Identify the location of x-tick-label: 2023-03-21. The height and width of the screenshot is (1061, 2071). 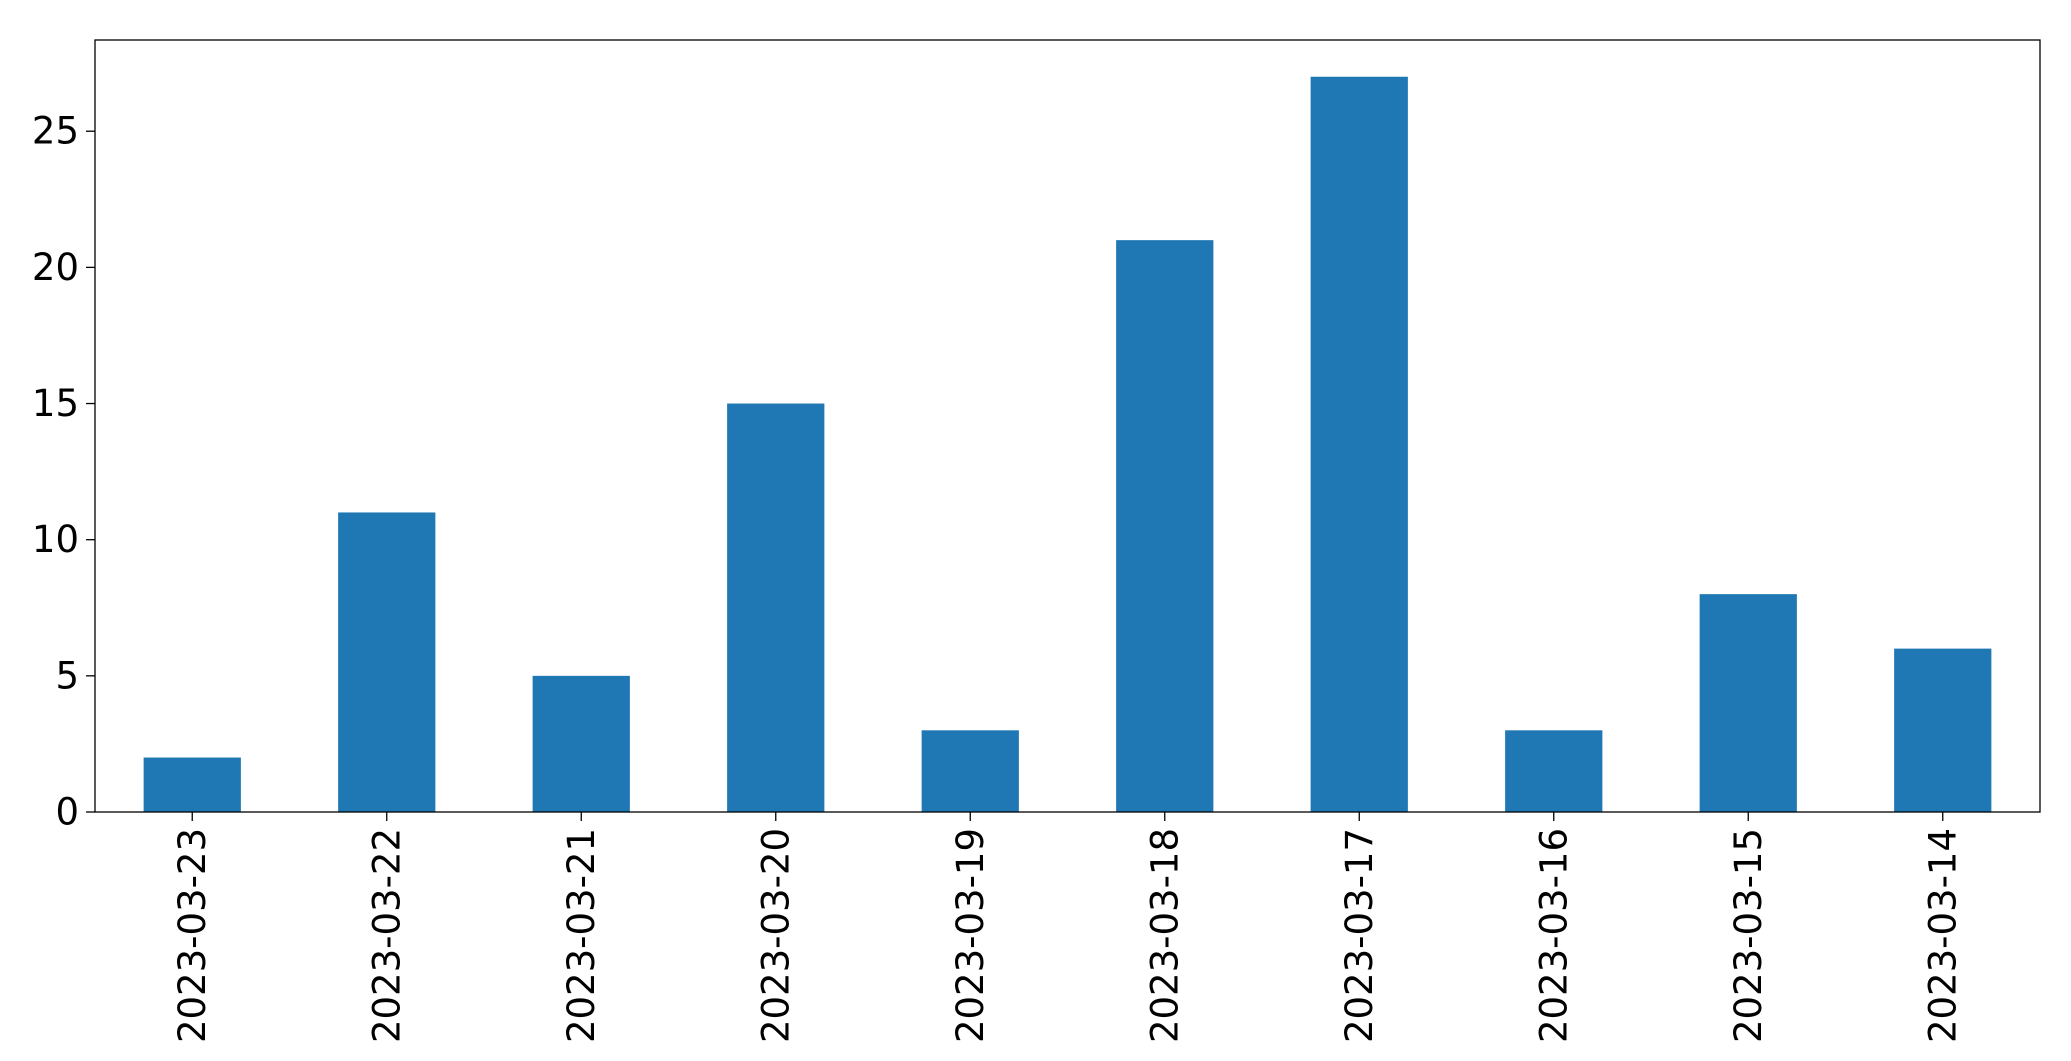
(581, 935).